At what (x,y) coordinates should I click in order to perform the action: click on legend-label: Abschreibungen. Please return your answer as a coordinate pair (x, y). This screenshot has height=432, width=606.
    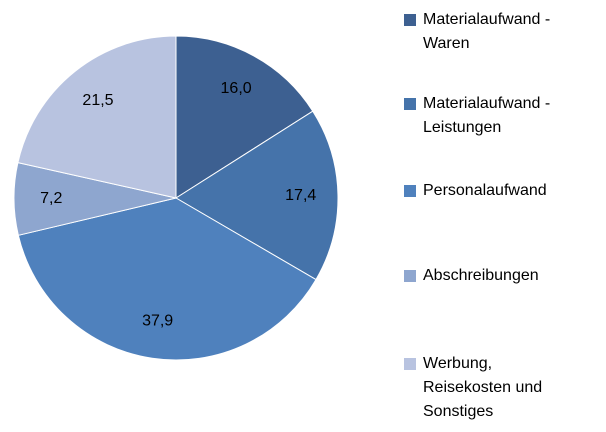
    Looking at the image, I should click on (481, 275).